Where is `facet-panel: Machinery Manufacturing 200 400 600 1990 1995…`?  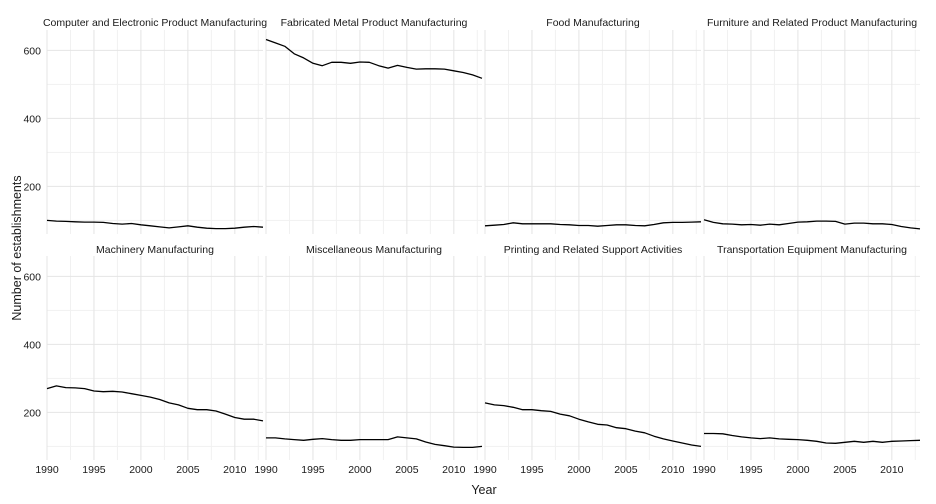
facet-panel: Machinery Manufacturing 200 400 600 1990 1995… is located at coordinates (143, 360).